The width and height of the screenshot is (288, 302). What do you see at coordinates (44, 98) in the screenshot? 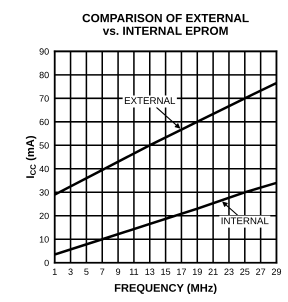
I see `y-tick-label: 70` at bounding box center [44, 98].